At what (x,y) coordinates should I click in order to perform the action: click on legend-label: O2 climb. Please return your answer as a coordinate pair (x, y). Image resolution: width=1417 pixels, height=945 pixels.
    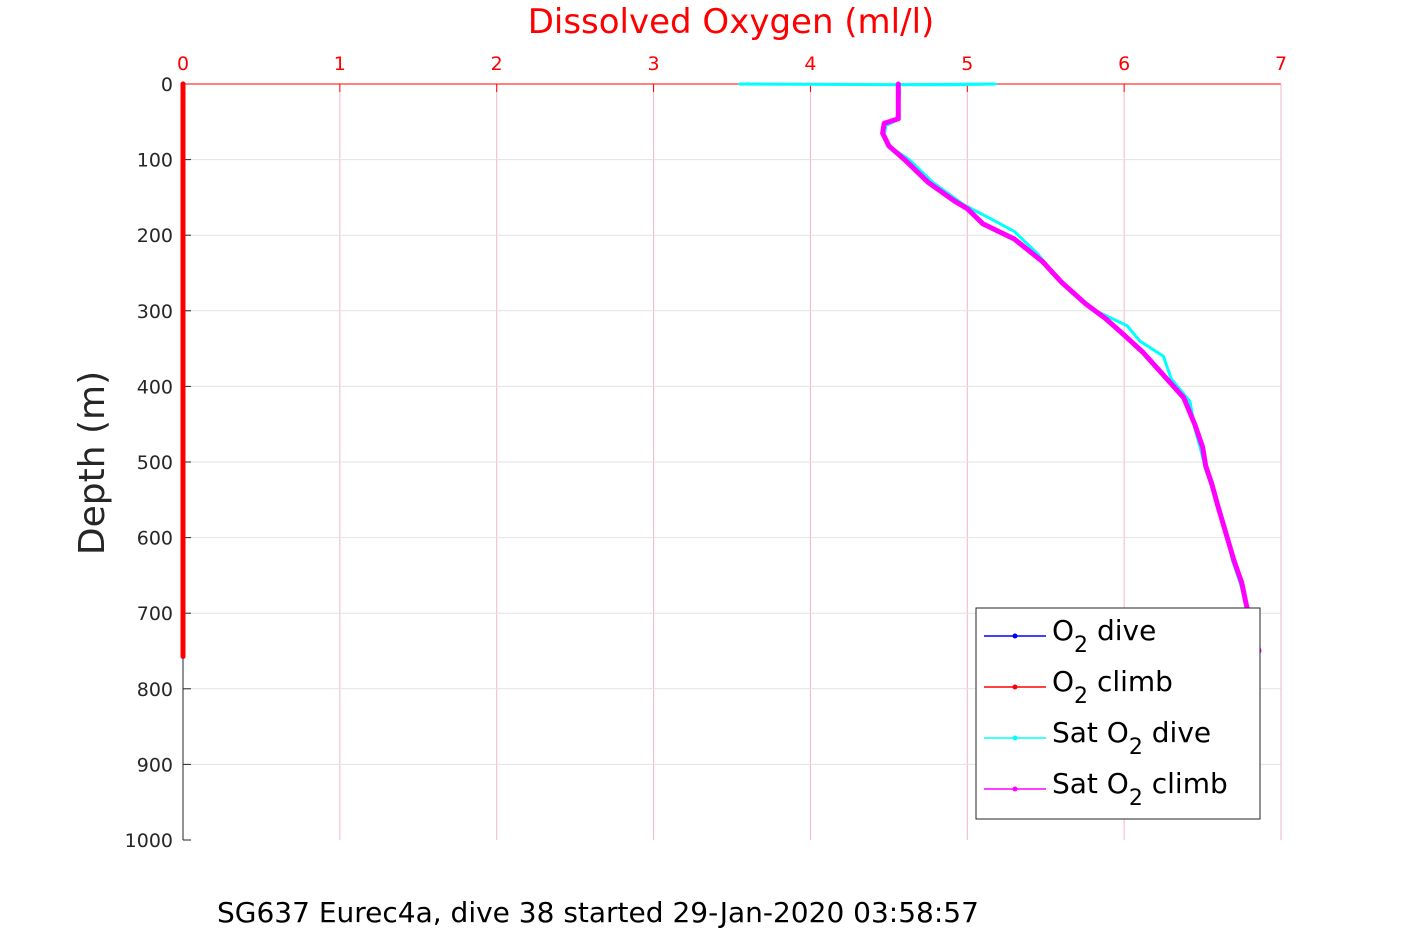
    Looking at the image, I should click on (1112, 687).